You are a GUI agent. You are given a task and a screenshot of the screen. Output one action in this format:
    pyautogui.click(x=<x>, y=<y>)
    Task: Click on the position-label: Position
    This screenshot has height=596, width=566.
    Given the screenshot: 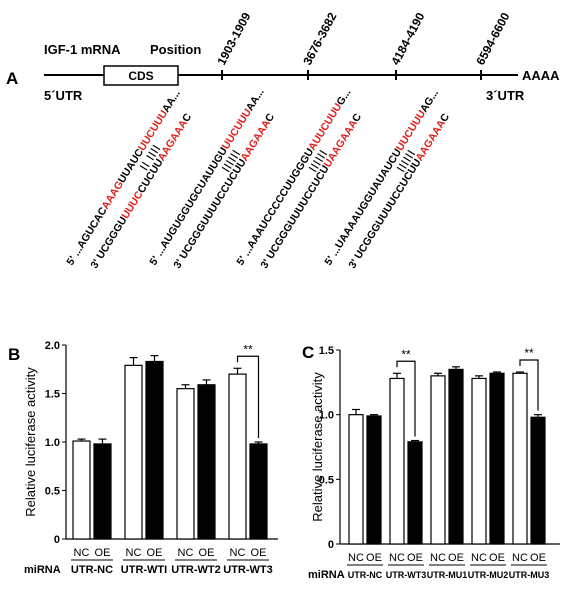 What is the action you would take?
    pyautogui.click(x=175, y=49)
    